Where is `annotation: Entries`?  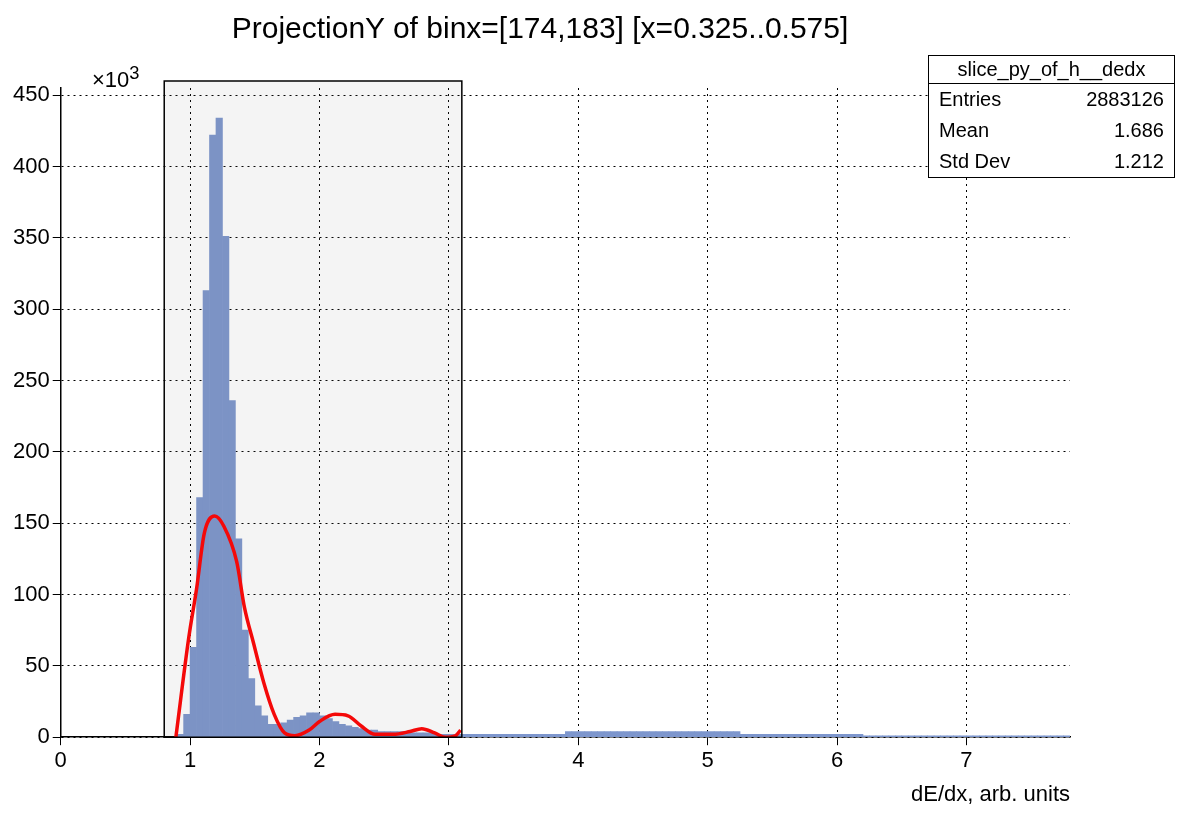
annotation: Entries is located at coordinates (970, 99).